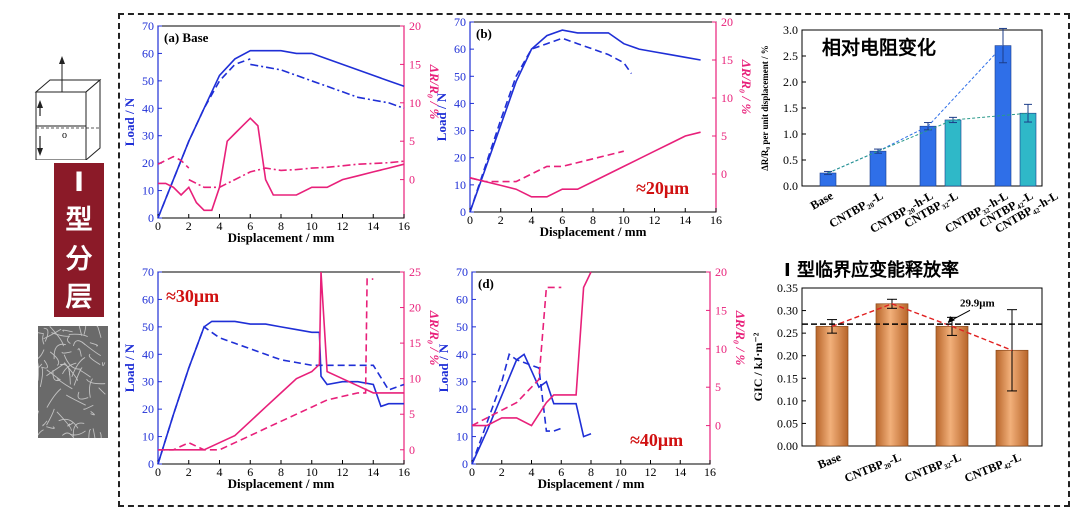 The height and width of the screenshot is (526, 1080). Describe the element at coordinates (872, 467) in the screenshot. I see `category-label: CNTBP₂₀-L` at that location.